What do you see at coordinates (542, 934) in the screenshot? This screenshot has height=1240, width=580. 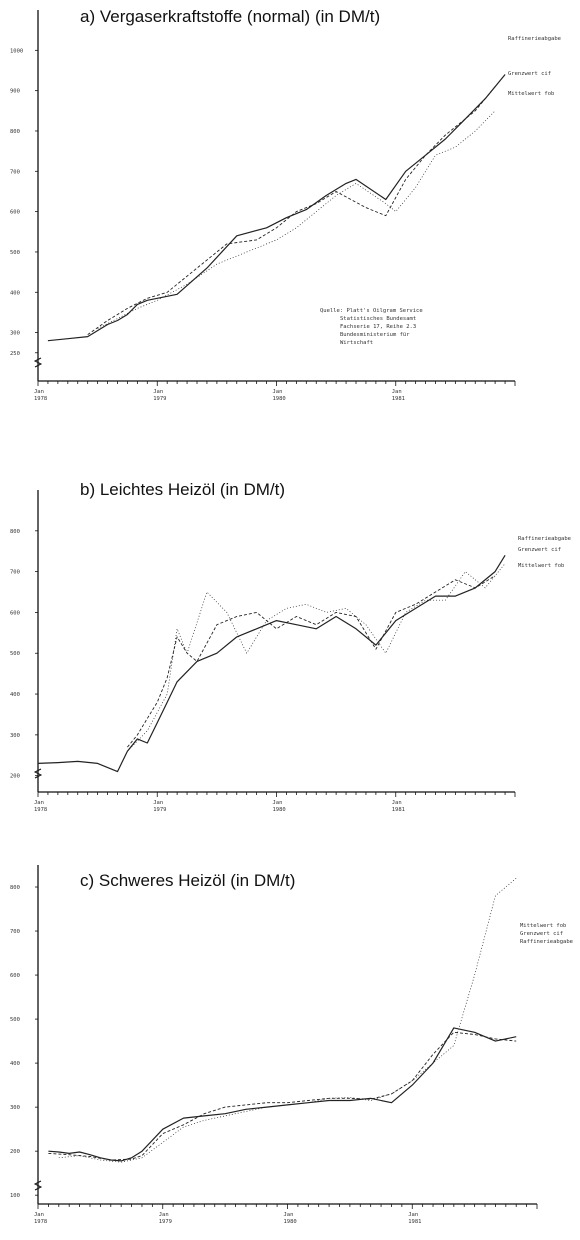 I see `chart-c-legend-2: Grenzwert cif` at bounding box center [542, 934].